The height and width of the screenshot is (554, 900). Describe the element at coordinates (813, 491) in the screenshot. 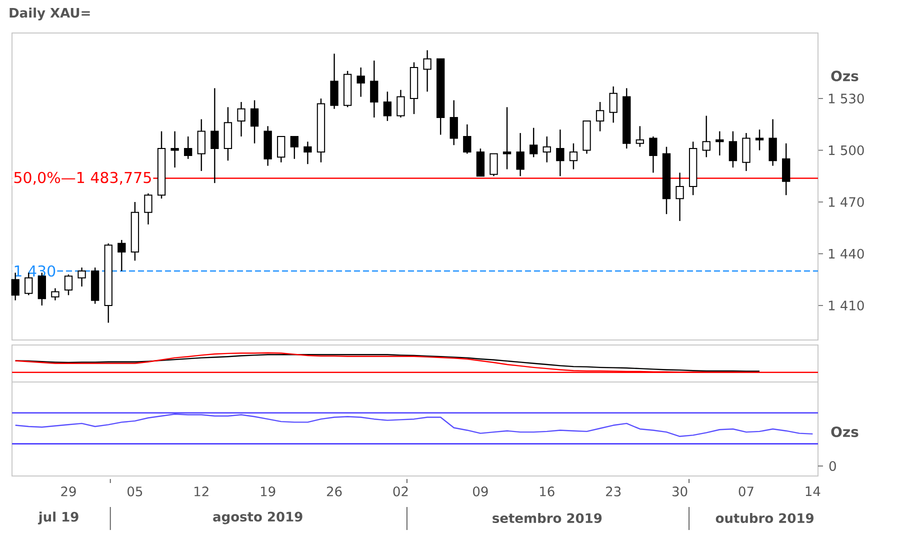

I see `x-tick-label: 14` at that location.